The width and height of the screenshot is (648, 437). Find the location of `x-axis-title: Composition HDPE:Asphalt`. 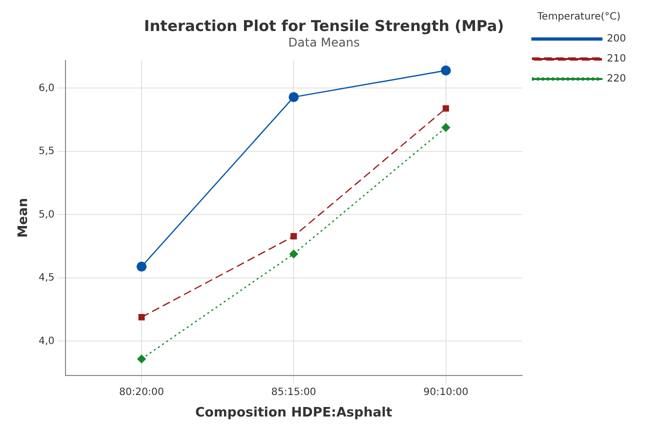

x-axis-title: Composition HDPE:Asphalt is located at coordinates (293, 413).